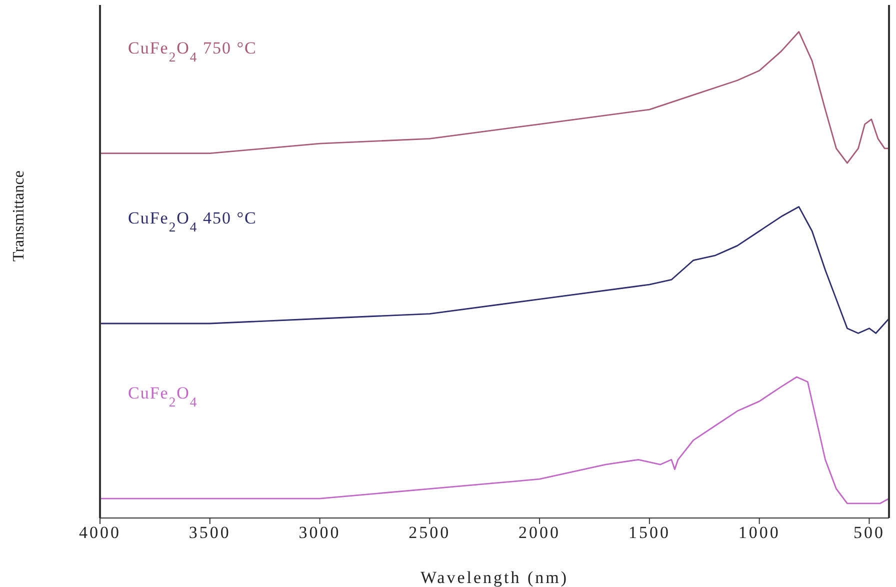 Image resolution: width=896 pixels, height=587 pixels. Describe the element at coordinates (192, 221) in the screenshot. I see `text: CuFe$_{2}$O$_{4}$ 450 °C` at that location.